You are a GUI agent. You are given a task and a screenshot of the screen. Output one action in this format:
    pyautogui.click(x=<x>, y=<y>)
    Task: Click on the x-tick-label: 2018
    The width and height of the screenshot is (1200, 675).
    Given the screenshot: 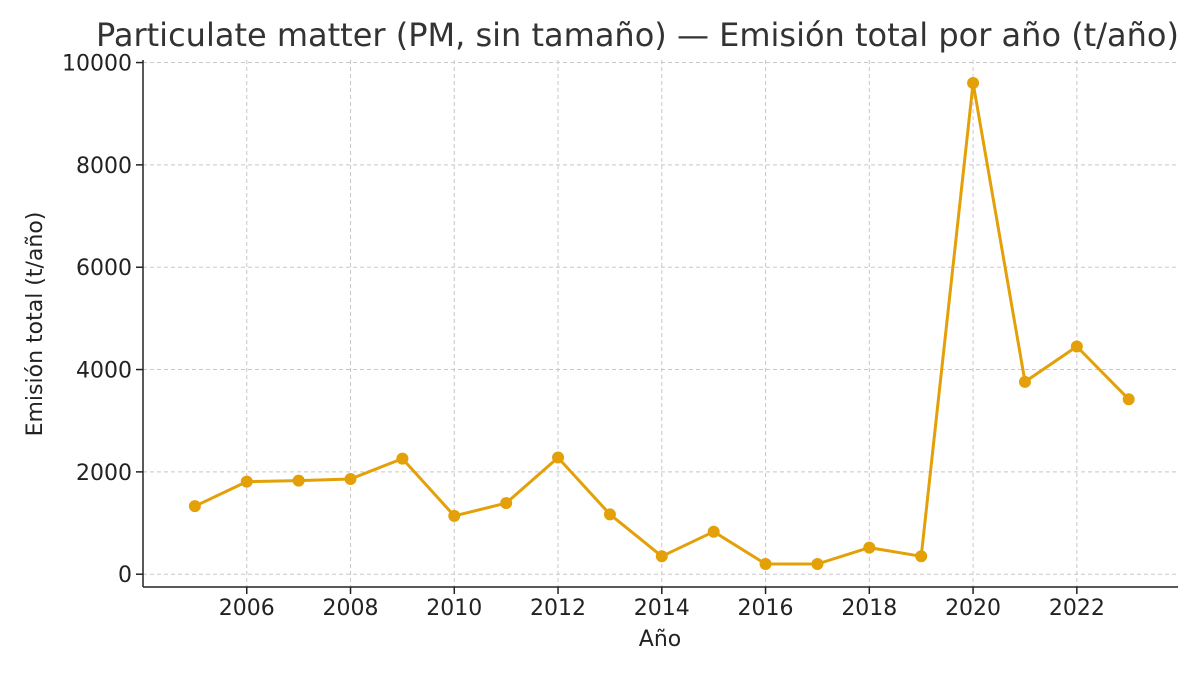 What is the action you would take?
    pyautogui.click(x=869, y=608)
    